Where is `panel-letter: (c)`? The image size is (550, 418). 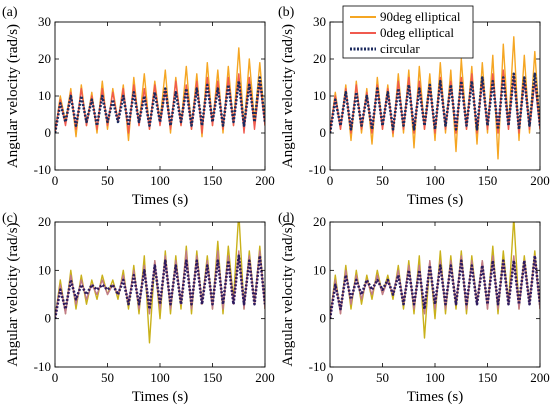
panel-letter: (c) is located at coordinates (10, 218).